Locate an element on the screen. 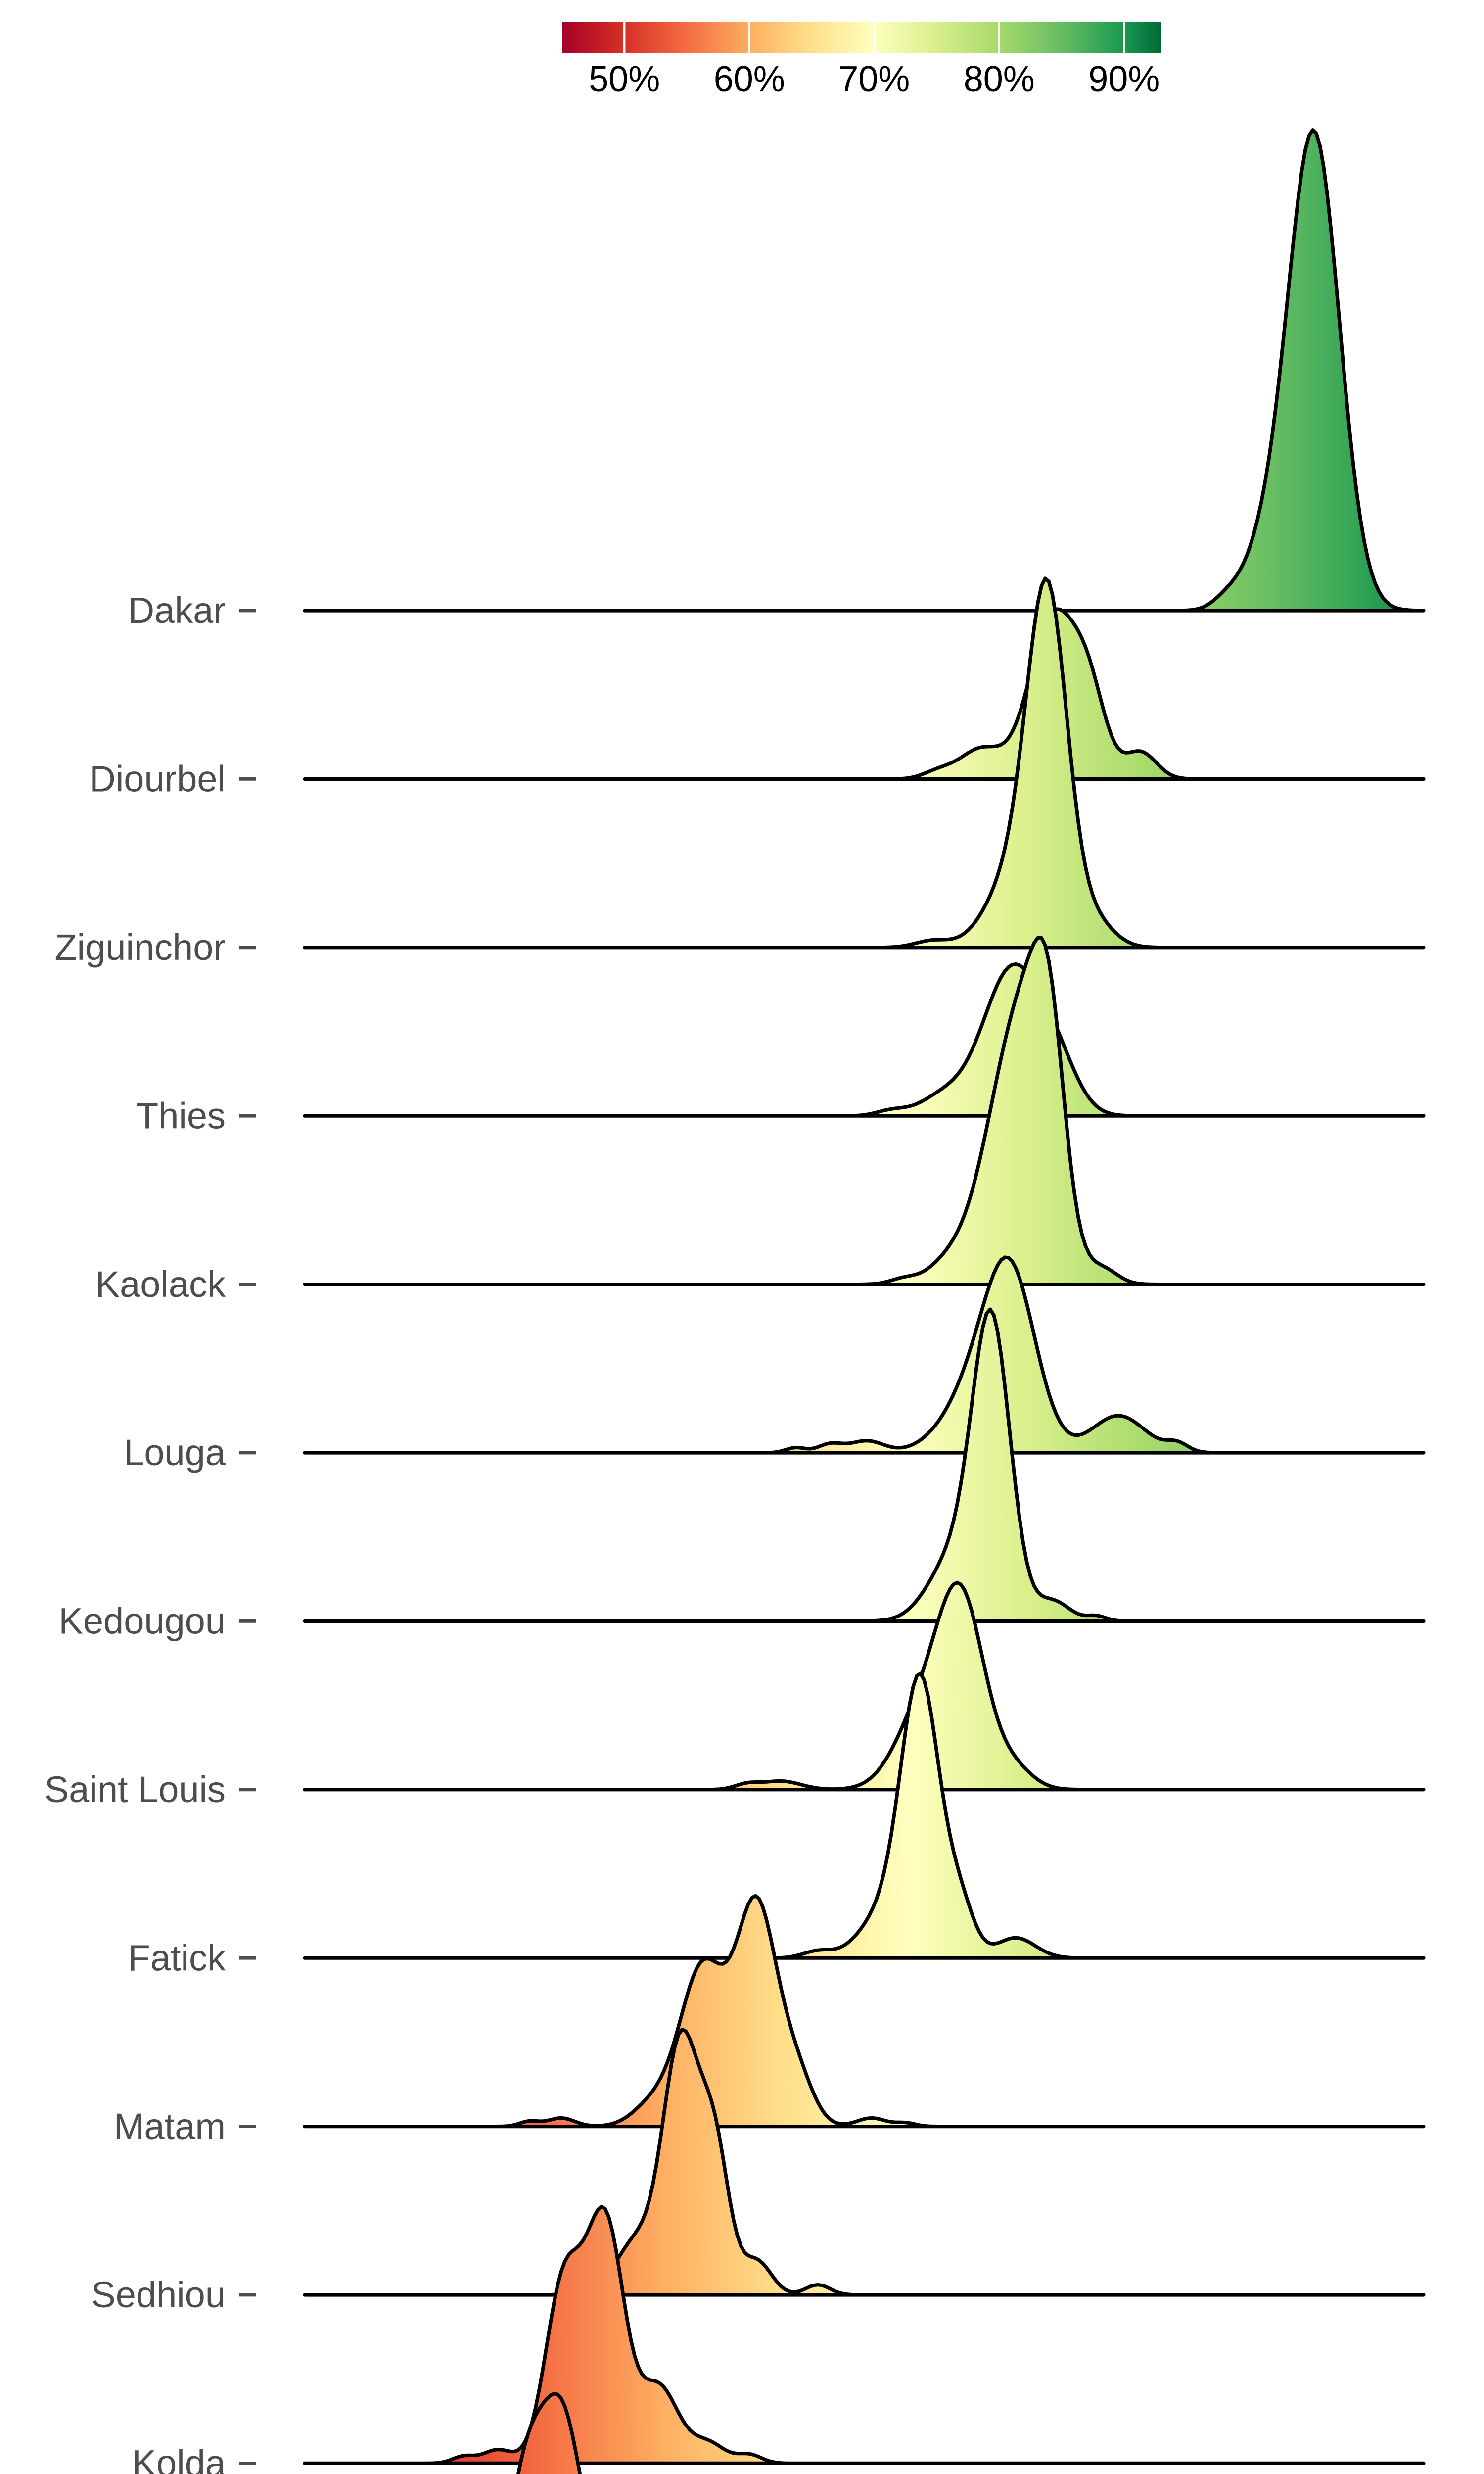 Image resolution: width=1484 pixels, height=2474 pixels. legend-tick-label: 70% is located at coordinates (874, 79).